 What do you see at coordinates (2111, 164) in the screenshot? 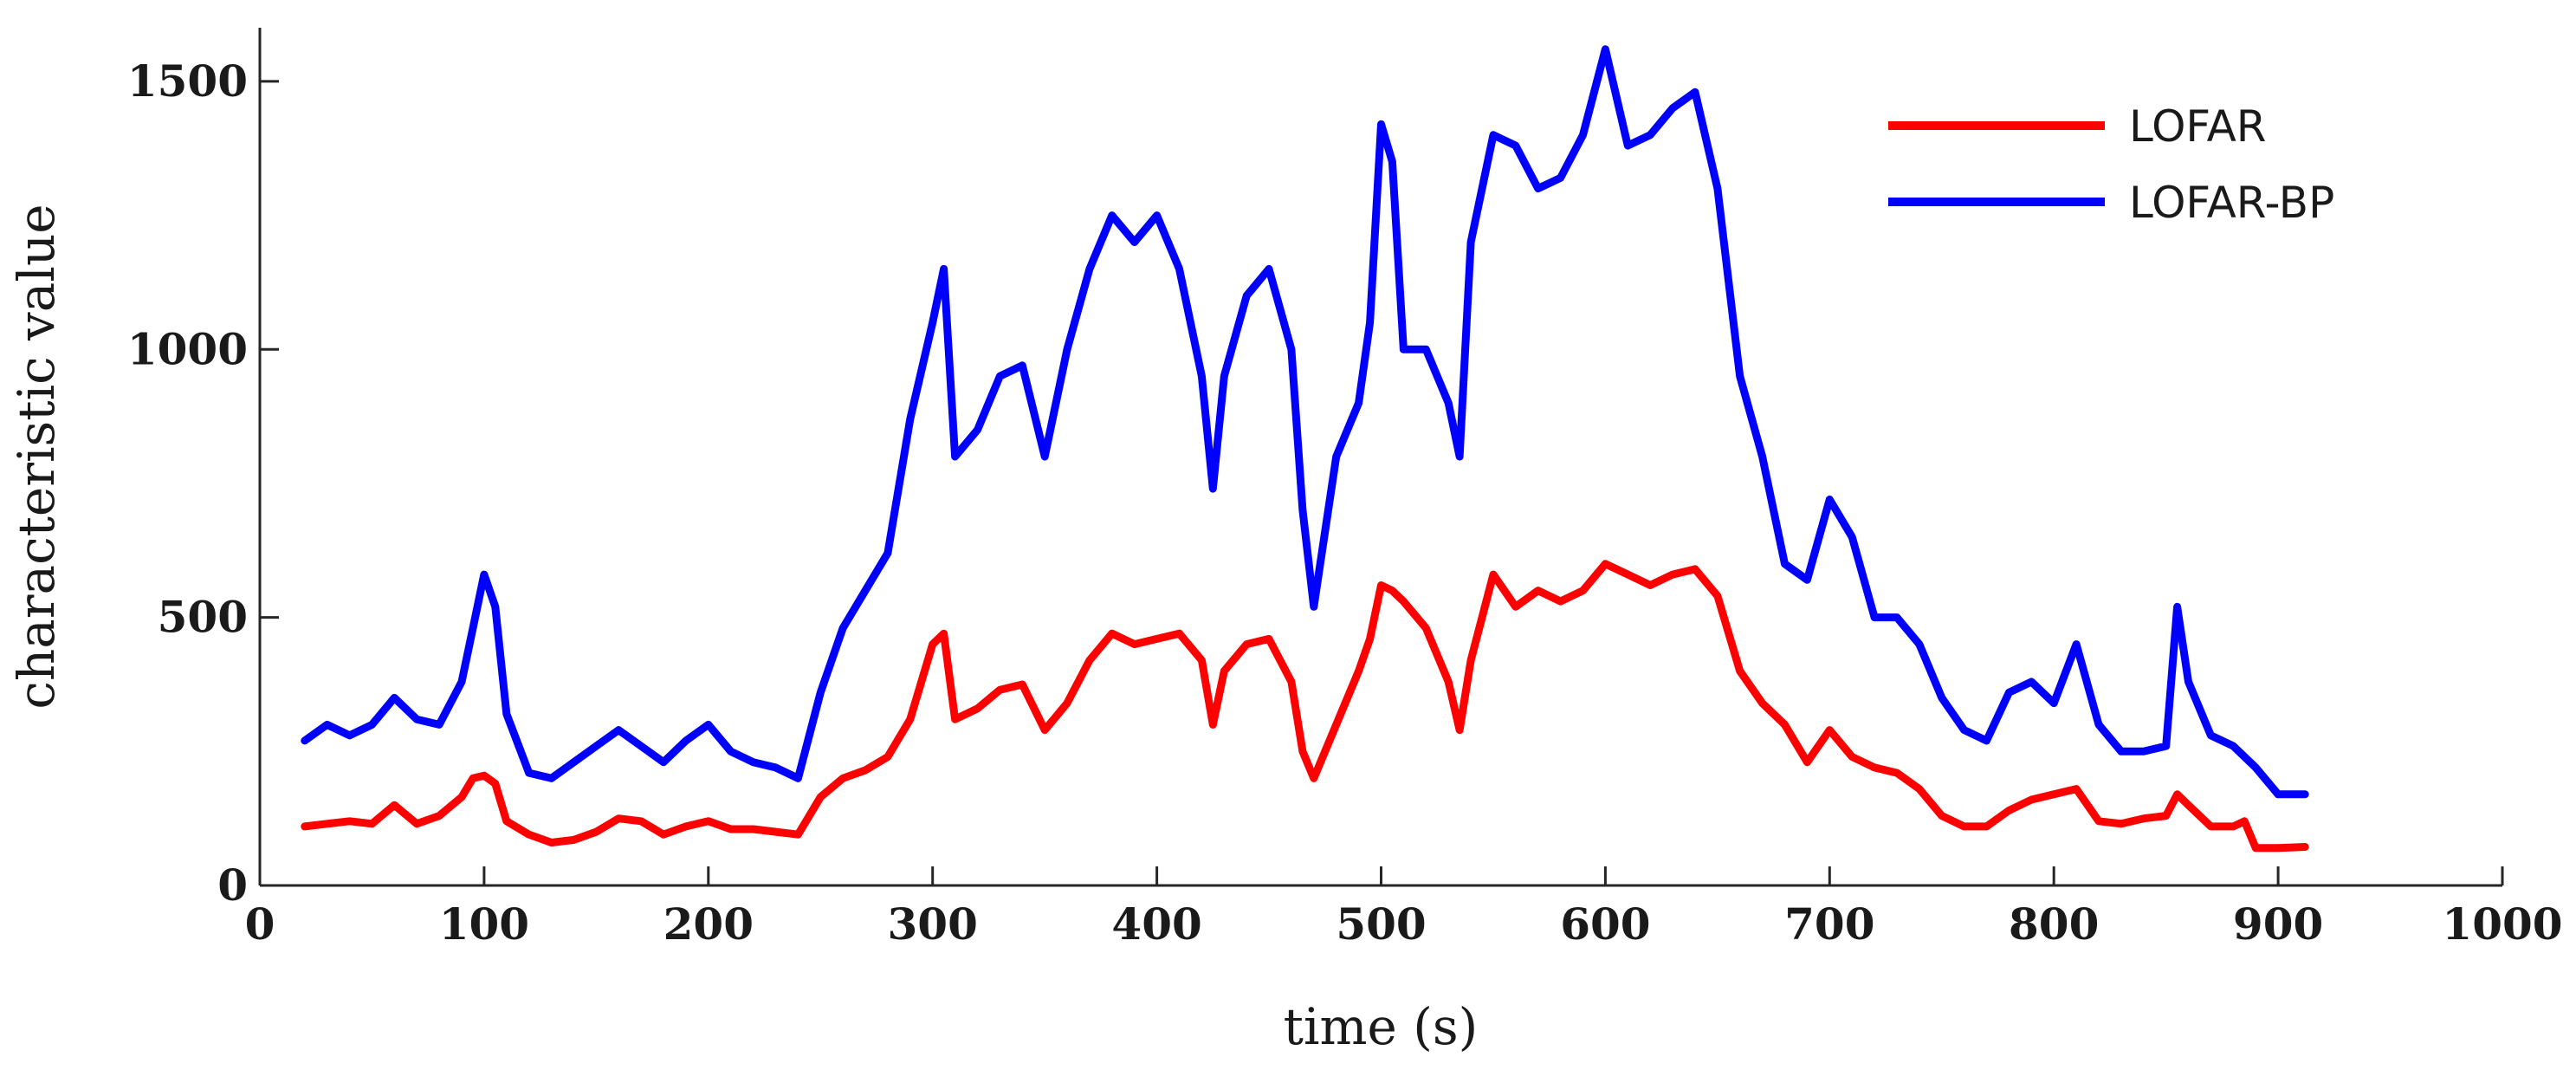
I see `legend: LOFAR LOFAR-BP` at bounding box center [2111, 164].